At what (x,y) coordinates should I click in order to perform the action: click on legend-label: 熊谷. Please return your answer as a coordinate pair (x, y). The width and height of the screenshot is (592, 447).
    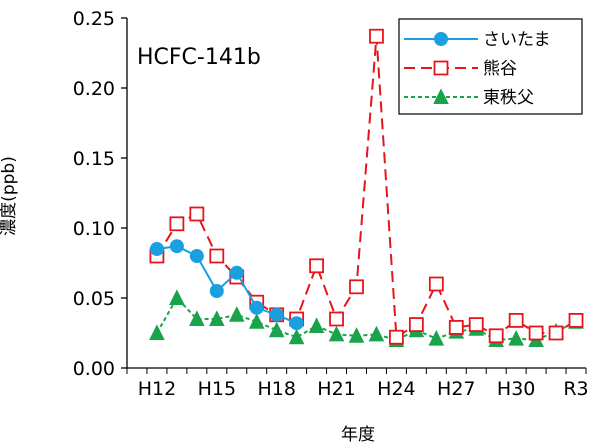
    Looking at the image, I should click on (500, 69).